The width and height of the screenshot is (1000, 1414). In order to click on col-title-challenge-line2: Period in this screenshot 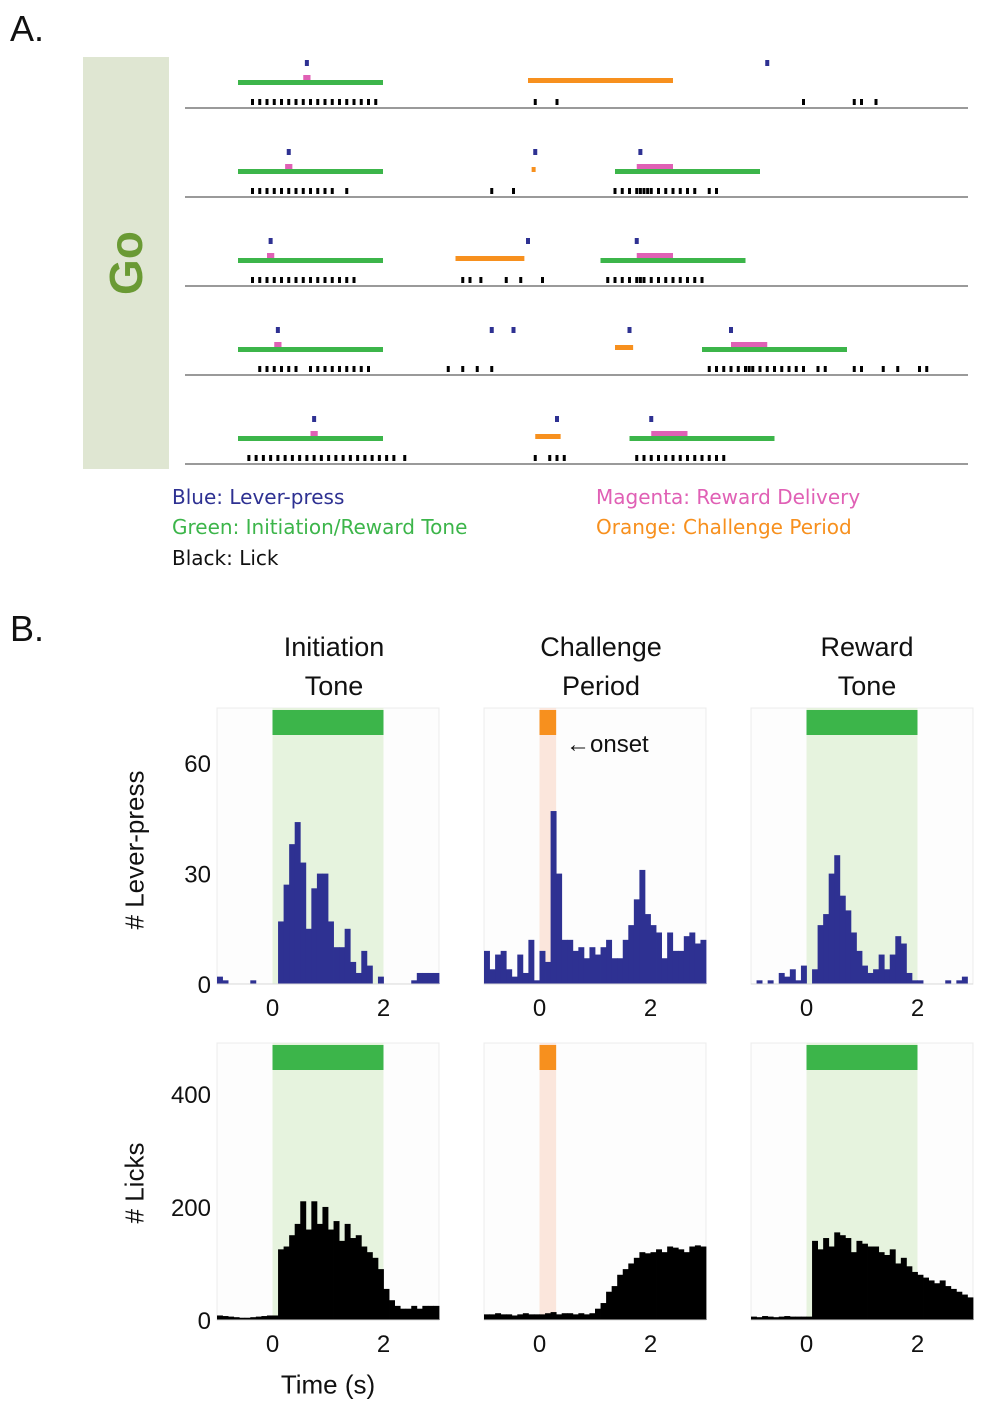, I will do `click(601, 686)`.